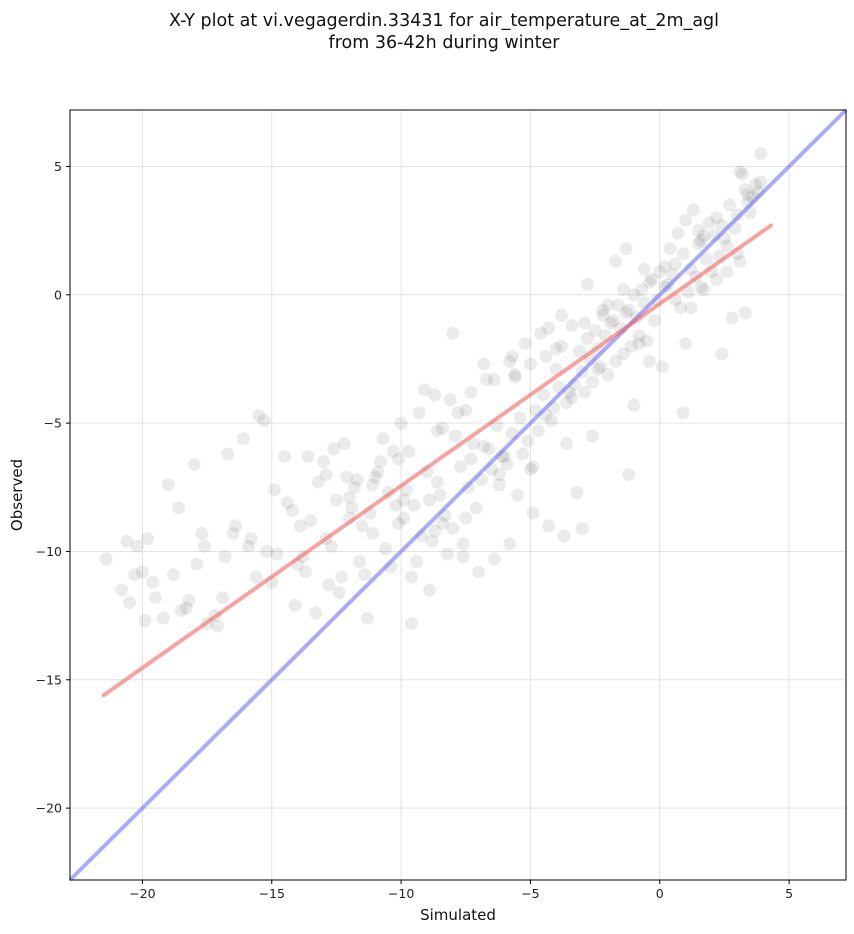 This screenshot has height=934, width=854. Describe the element at coordinates (272, 893) in the screenshot. I see `x-tick-label: −15` at that location.